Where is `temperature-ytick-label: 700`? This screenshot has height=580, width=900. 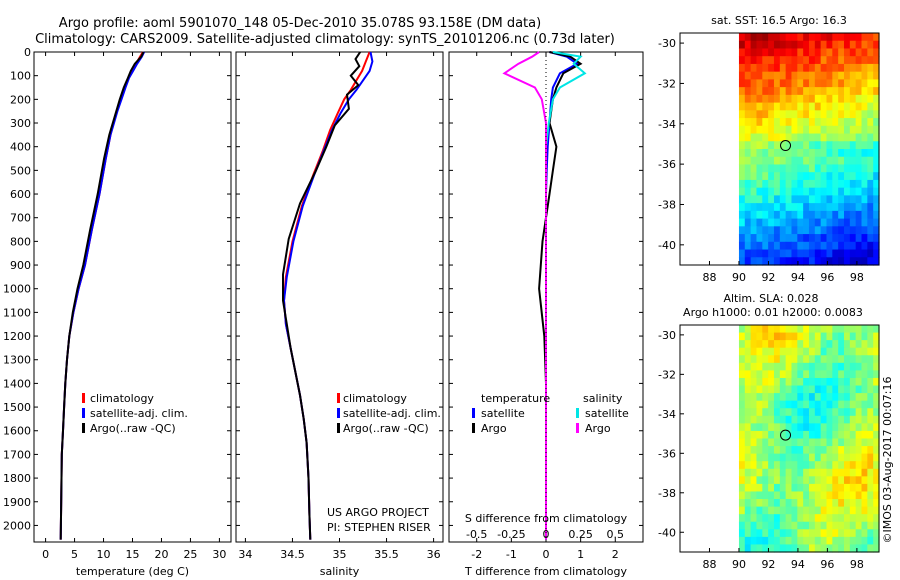
temperature-ytick-label: 700 is located at coordinates (20, 218).